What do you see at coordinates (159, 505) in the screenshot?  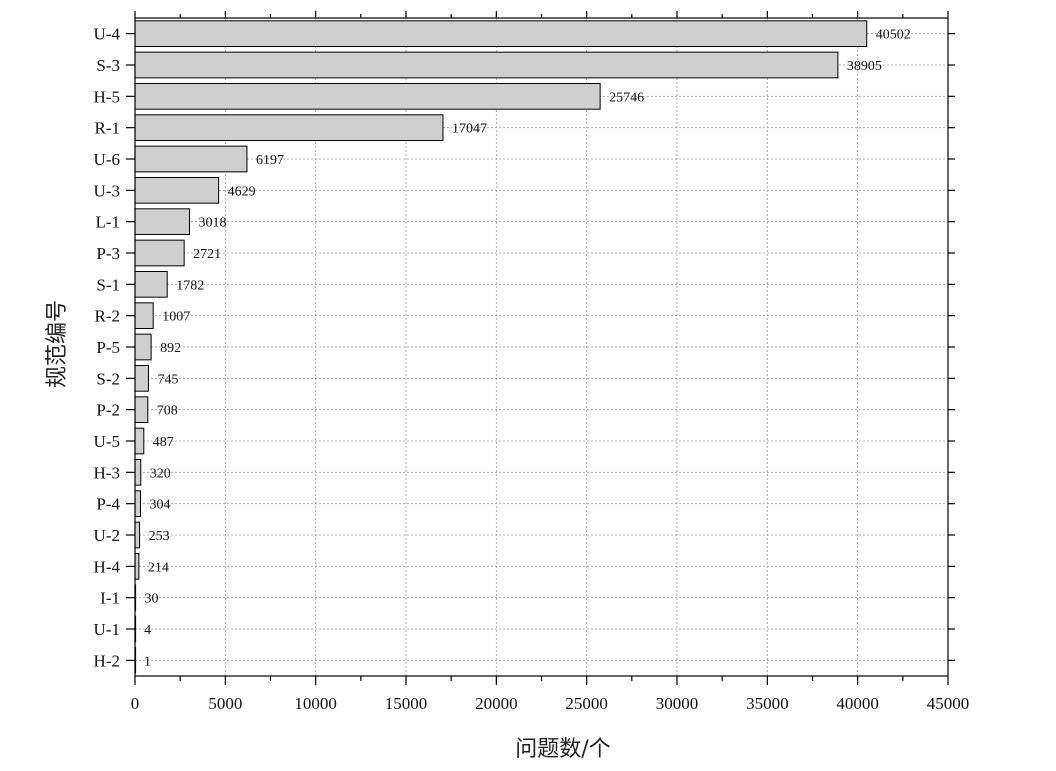 I see `value-label-P-4: 304` at bounding box center [159, 505].